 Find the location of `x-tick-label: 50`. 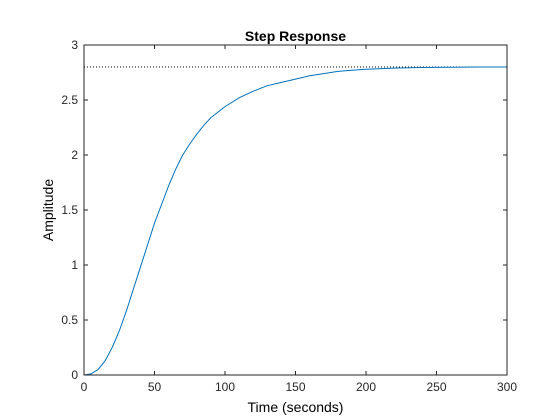

x-tick-label: 50 is located at coordinates (155, 387).